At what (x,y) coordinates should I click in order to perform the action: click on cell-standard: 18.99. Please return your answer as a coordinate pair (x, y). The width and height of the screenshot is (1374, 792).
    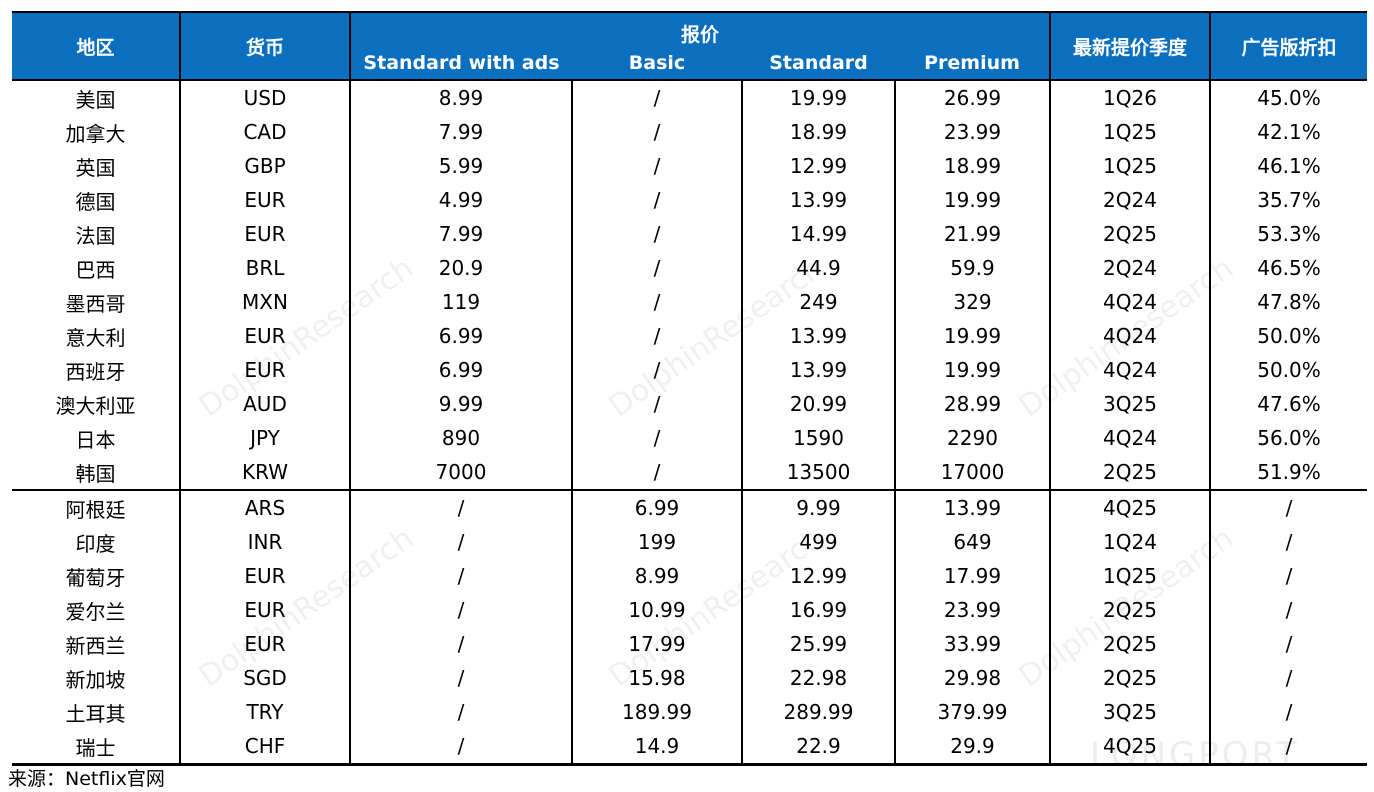
    Looking at the image, I should click on (818, 132).